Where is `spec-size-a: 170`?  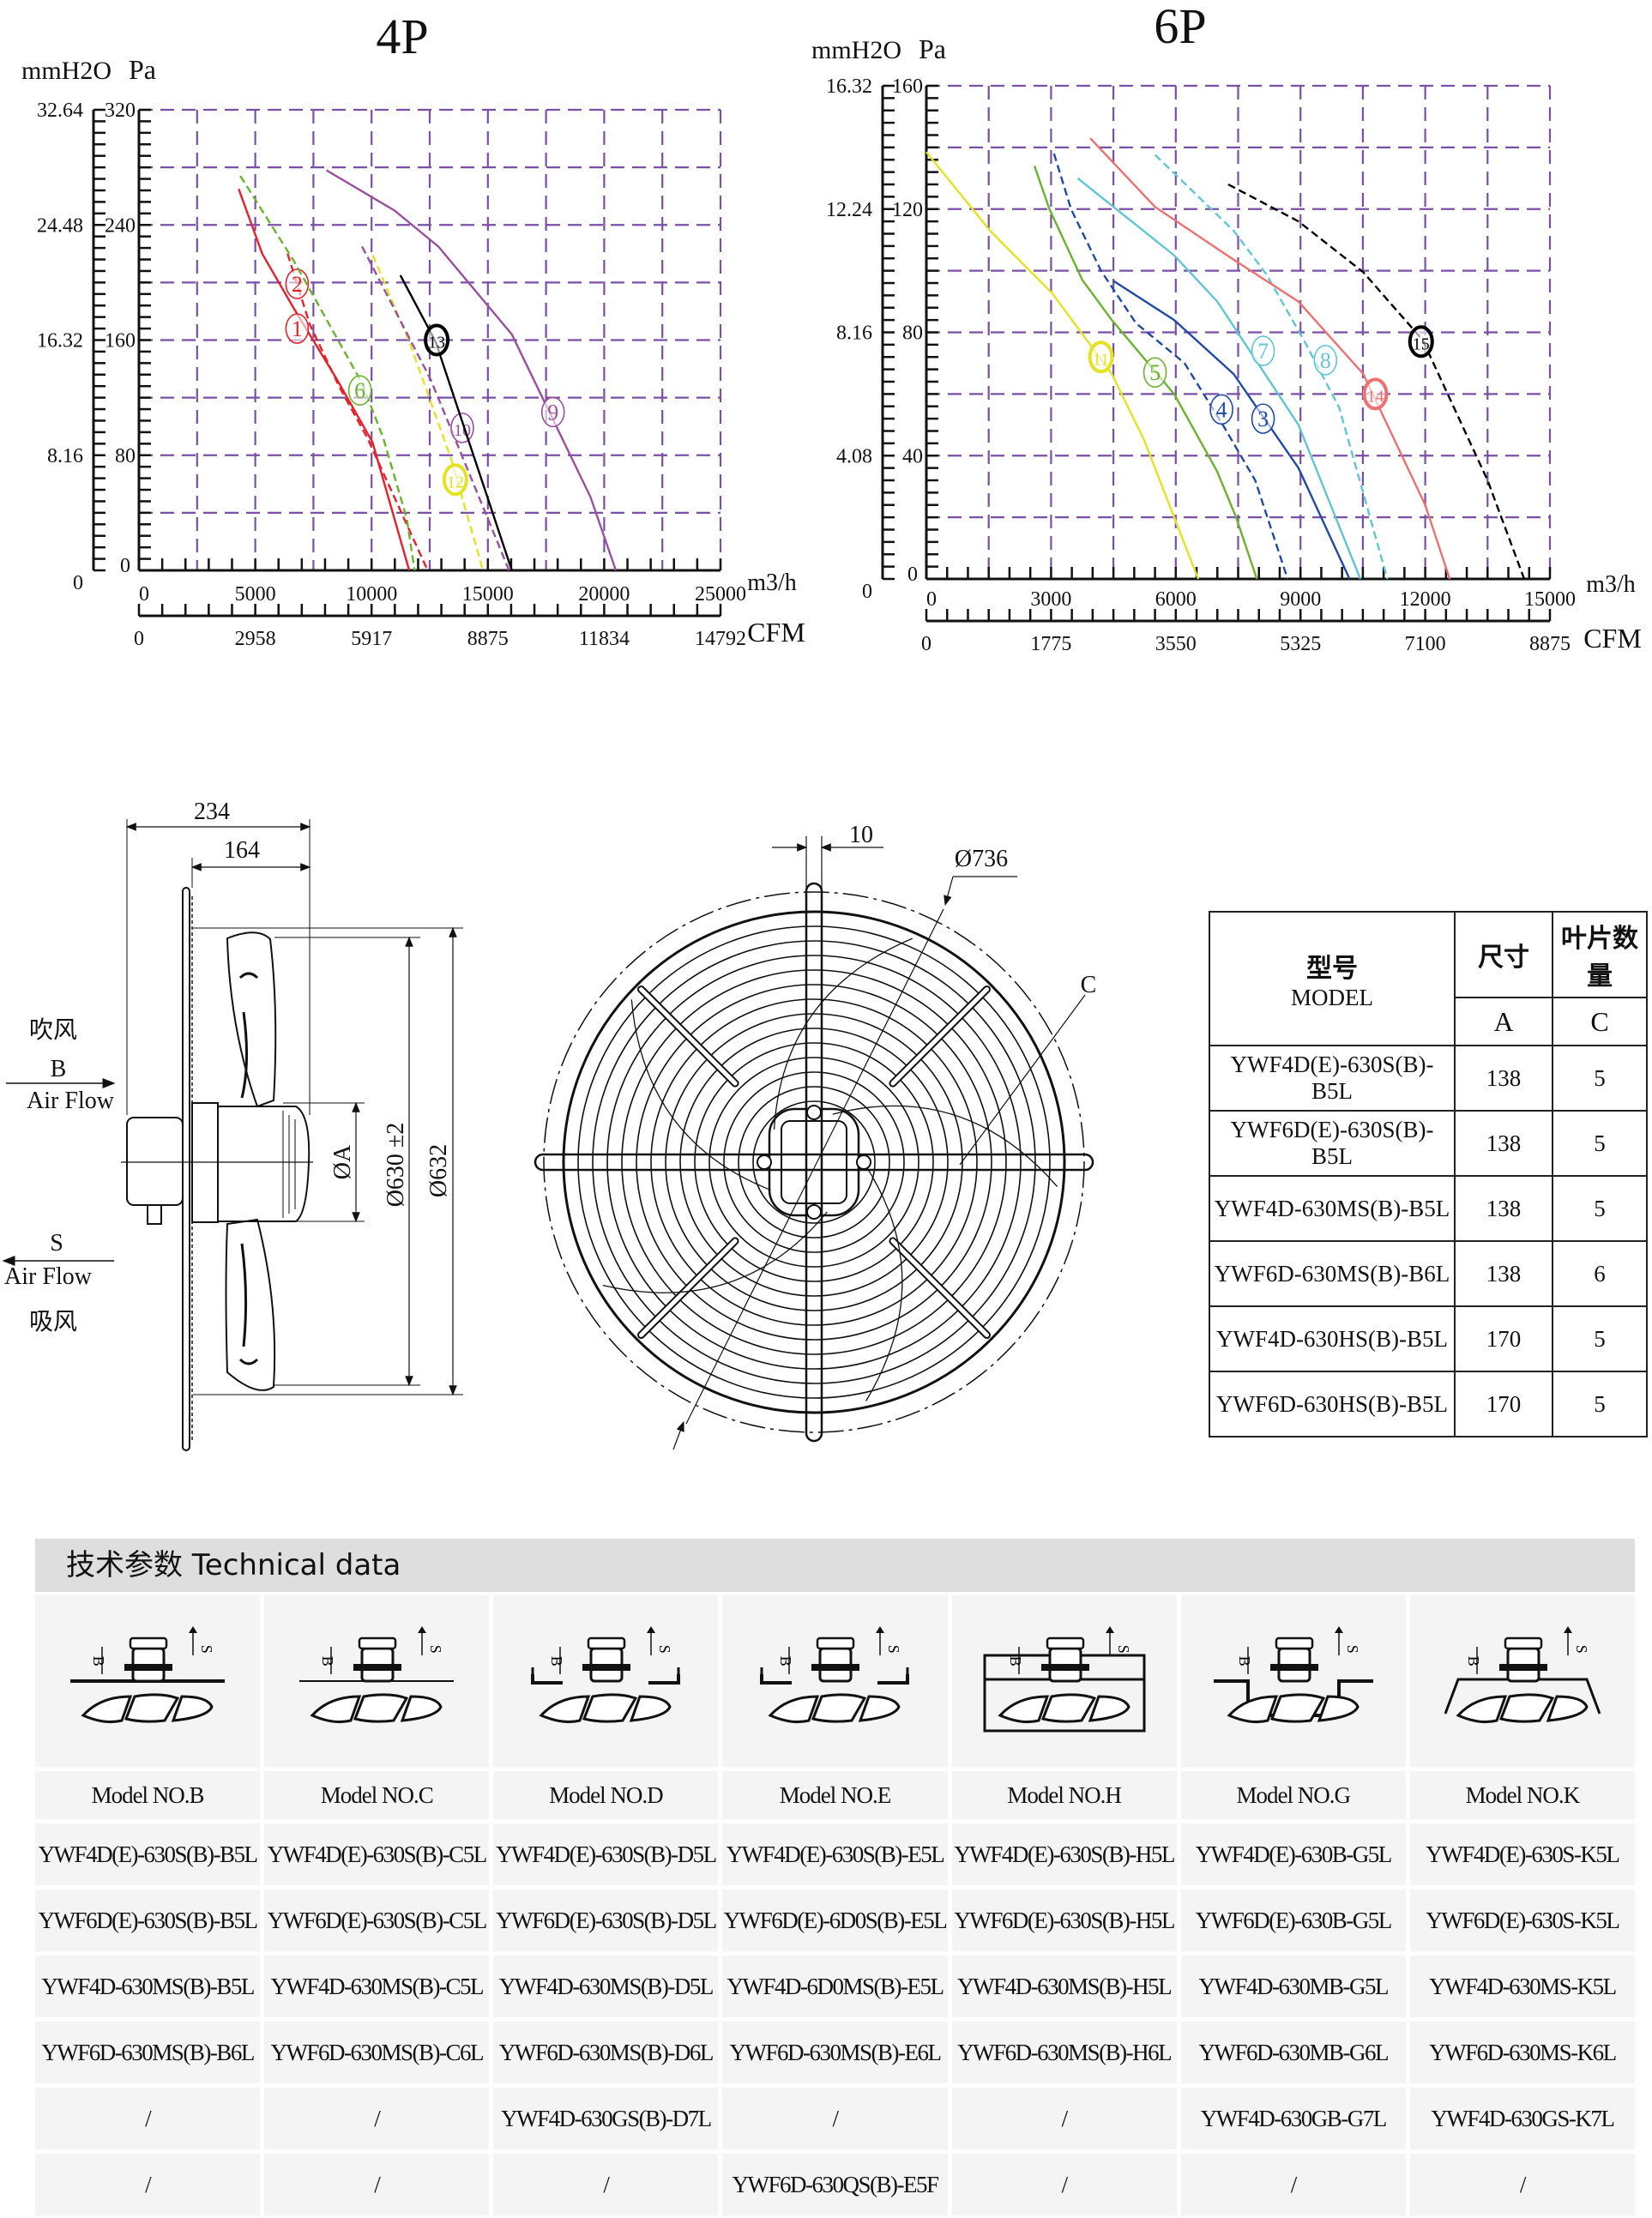
spec-size-a: 170 is located at coordinates (1503, 1404).